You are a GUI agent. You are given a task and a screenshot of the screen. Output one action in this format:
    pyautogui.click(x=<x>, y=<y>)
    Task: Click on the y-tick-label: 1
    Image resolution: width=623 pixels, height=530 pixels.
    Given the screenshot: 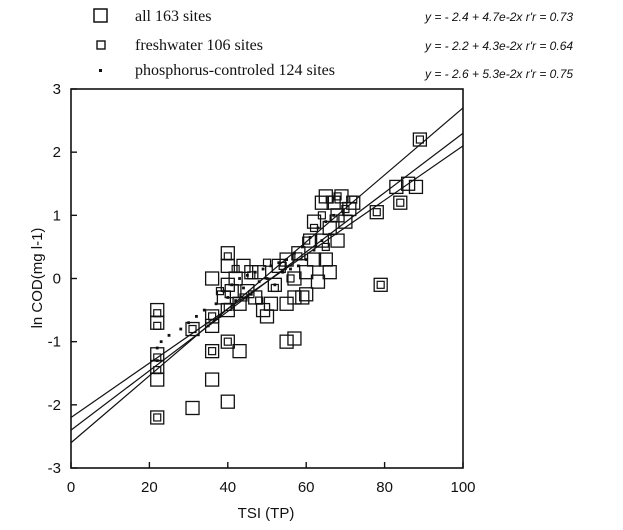 What is the action you would take?
    pyautogui.click(x=57, y=215)
    